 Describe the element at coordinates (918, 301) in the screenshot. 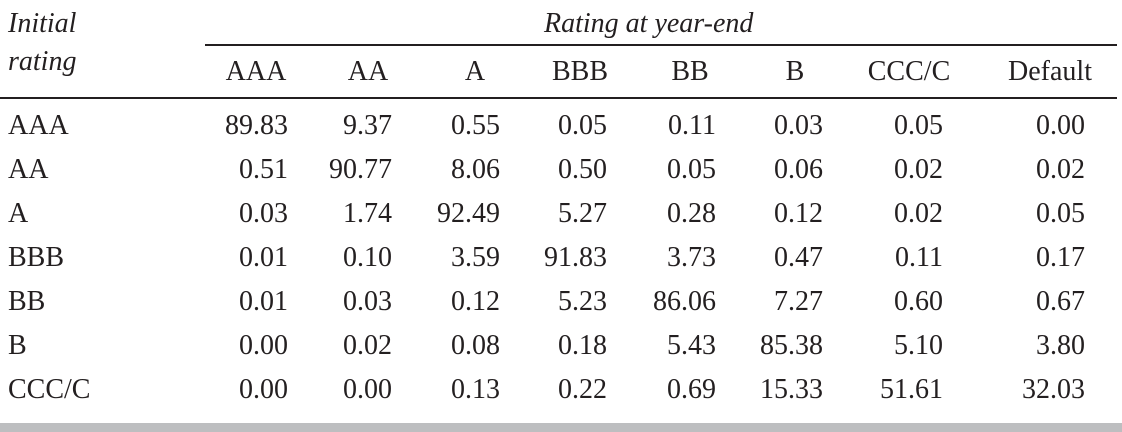

I see `table-cell: 0.60` at that location.